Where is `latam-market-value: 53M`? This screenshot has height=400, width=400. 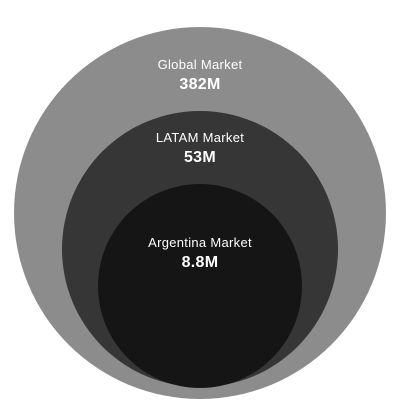 latam-market-value: 53M is located at coordinates (200, 157).